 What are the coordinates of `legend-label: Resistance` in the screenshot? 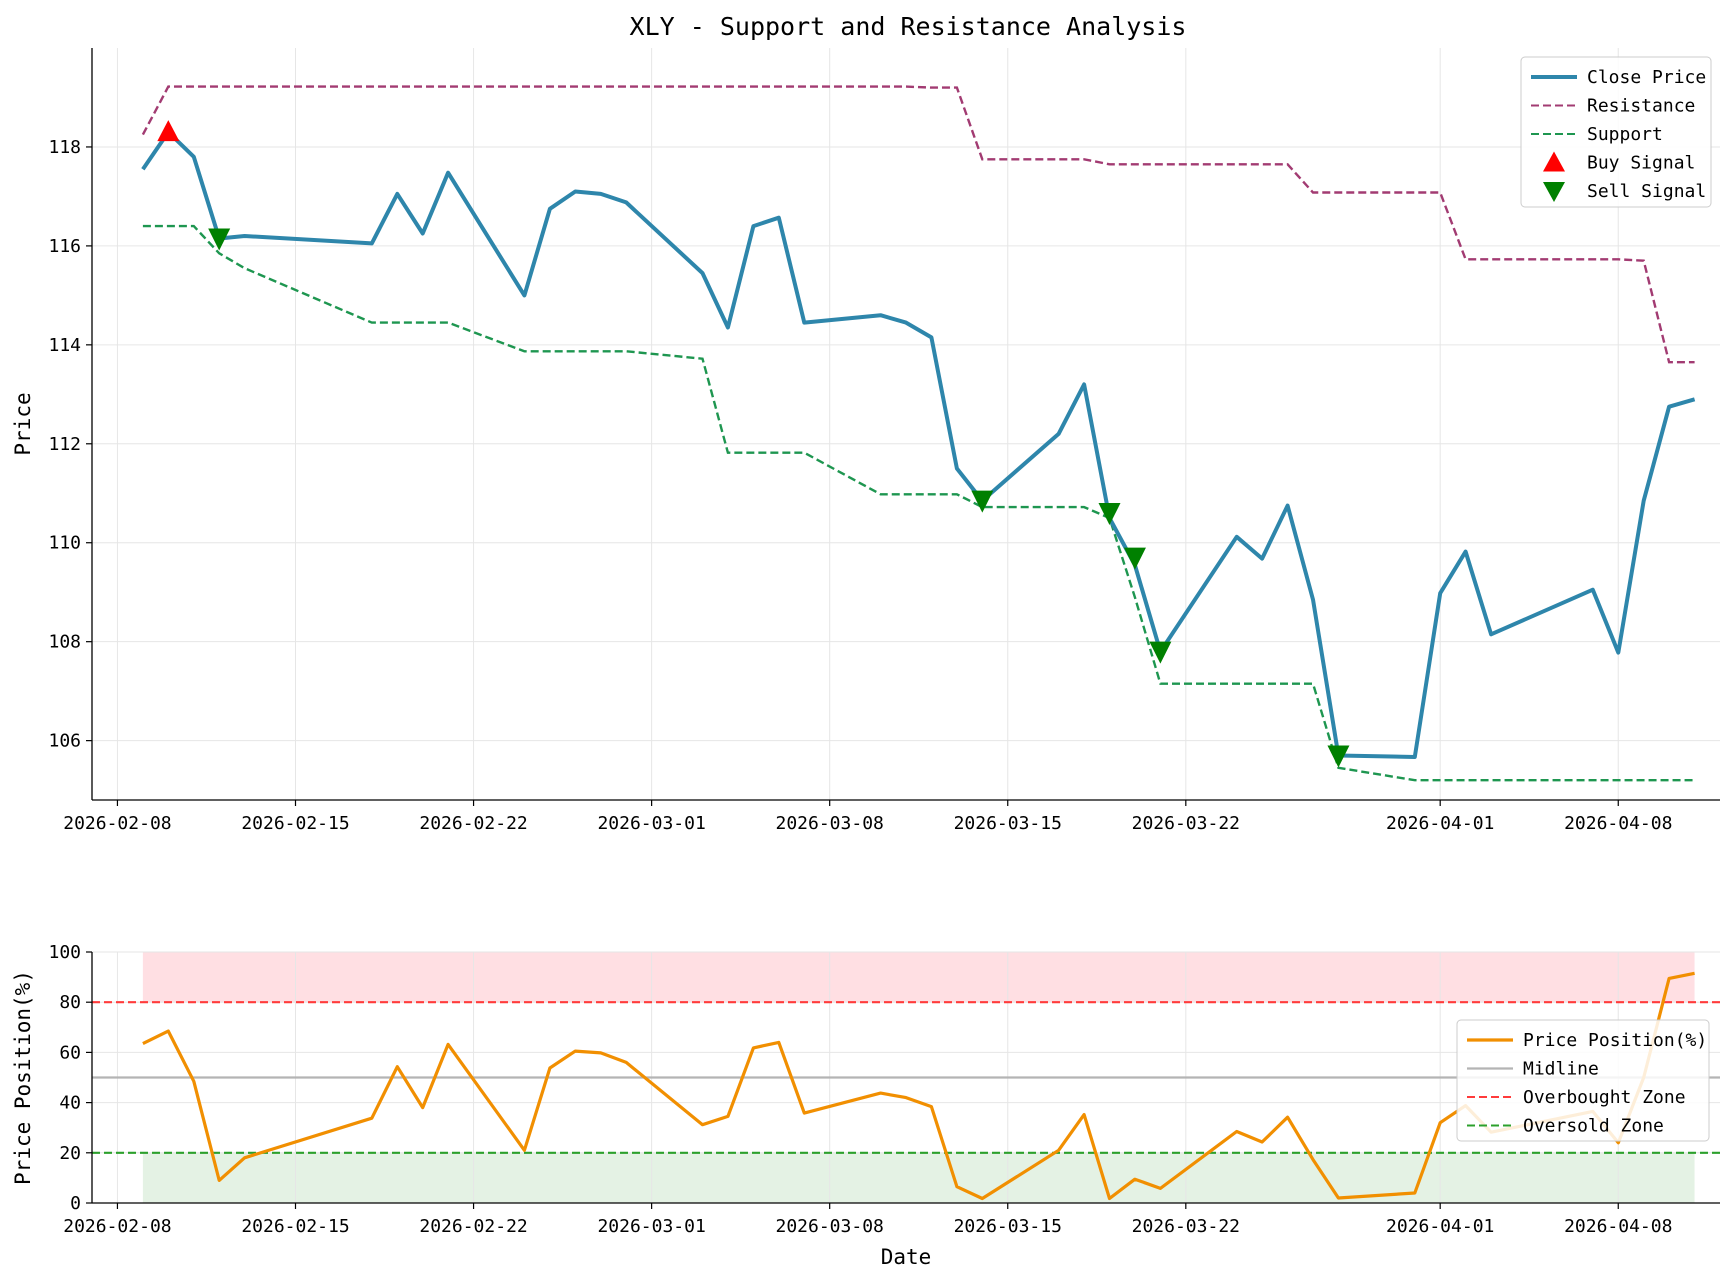 It's located at (1641, 106).